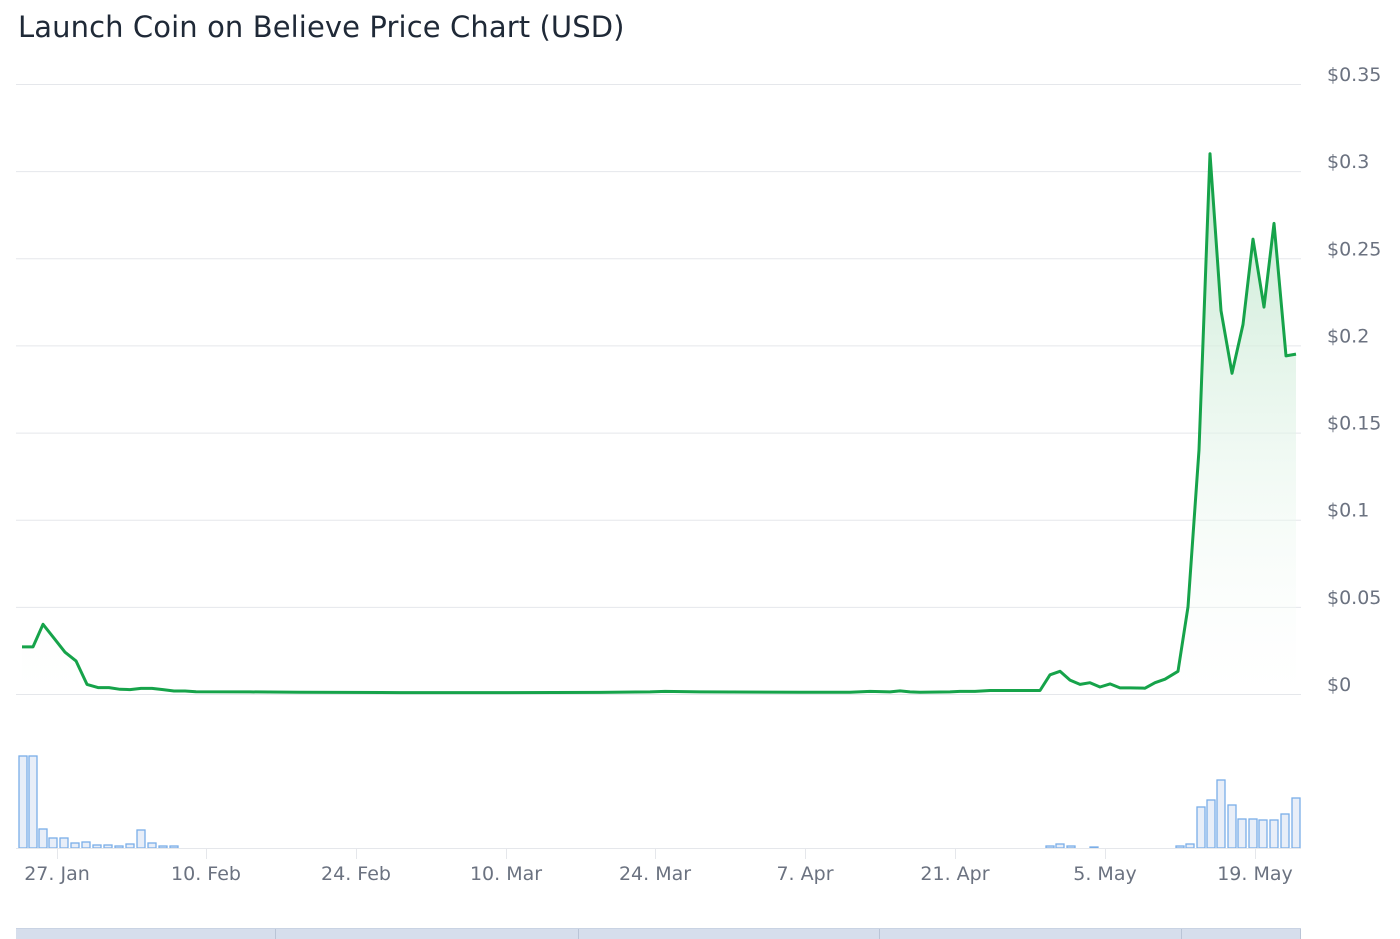  I want to click on x-tick-label: 27. Jan, so click(57, 874).